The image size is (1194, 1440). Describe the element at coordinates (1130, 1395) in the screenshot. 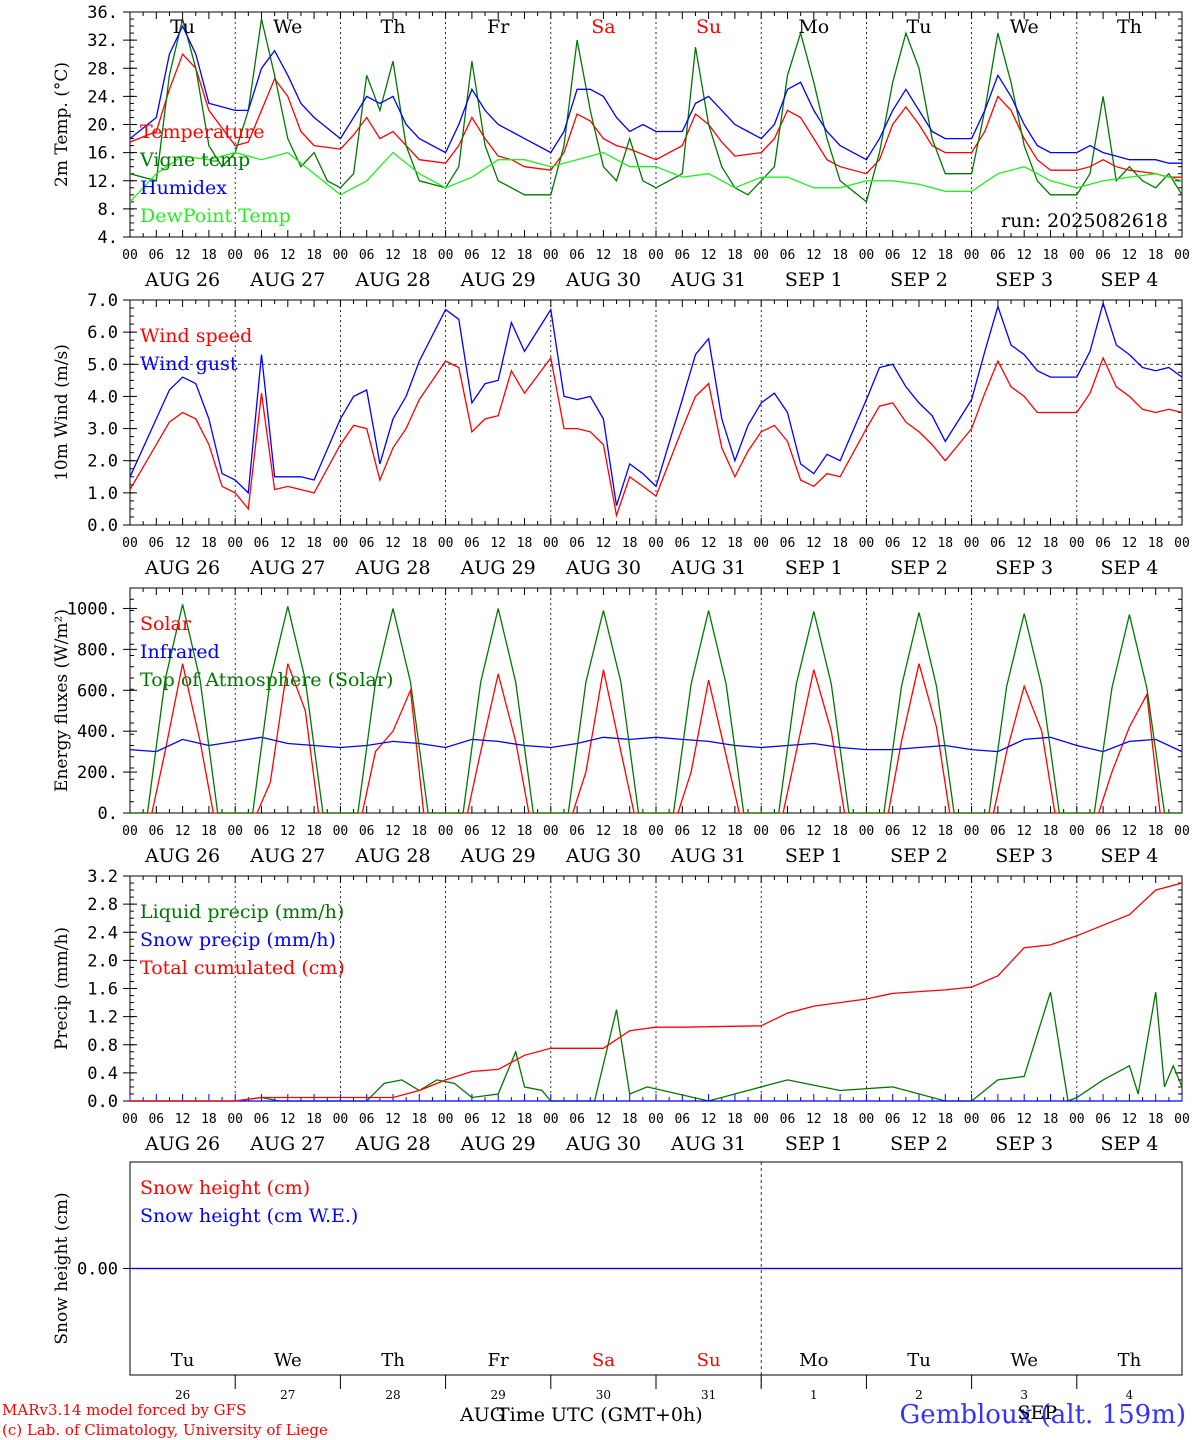

I see `day-number: 4` at that location.